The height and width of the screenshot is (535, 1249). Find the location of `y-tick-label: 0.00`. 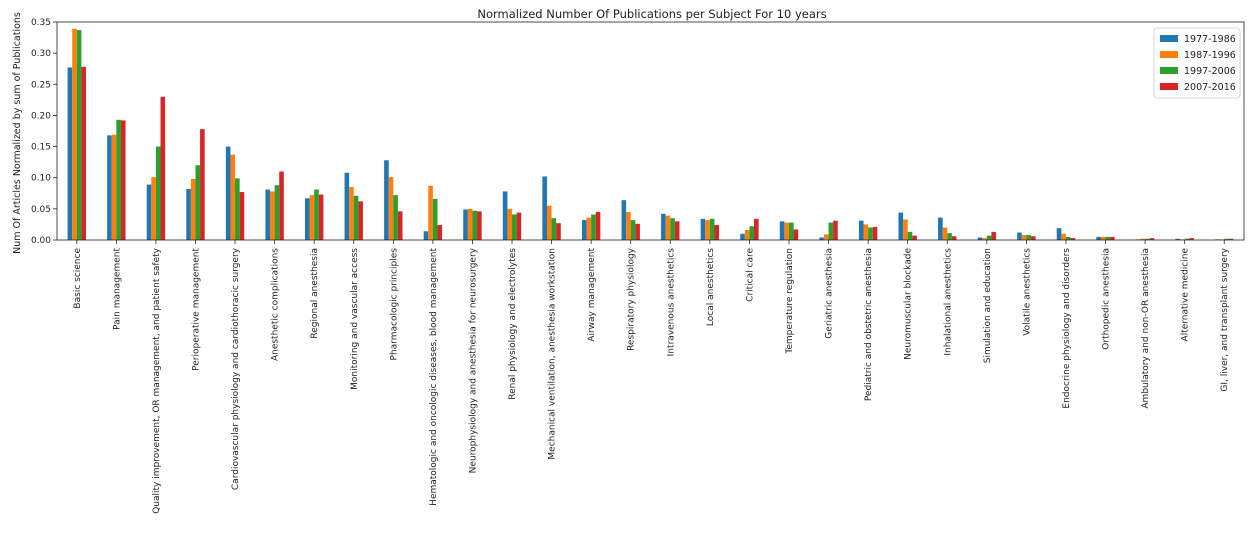

y-tick-label: 0.00 is located at coordinates (41, 241).